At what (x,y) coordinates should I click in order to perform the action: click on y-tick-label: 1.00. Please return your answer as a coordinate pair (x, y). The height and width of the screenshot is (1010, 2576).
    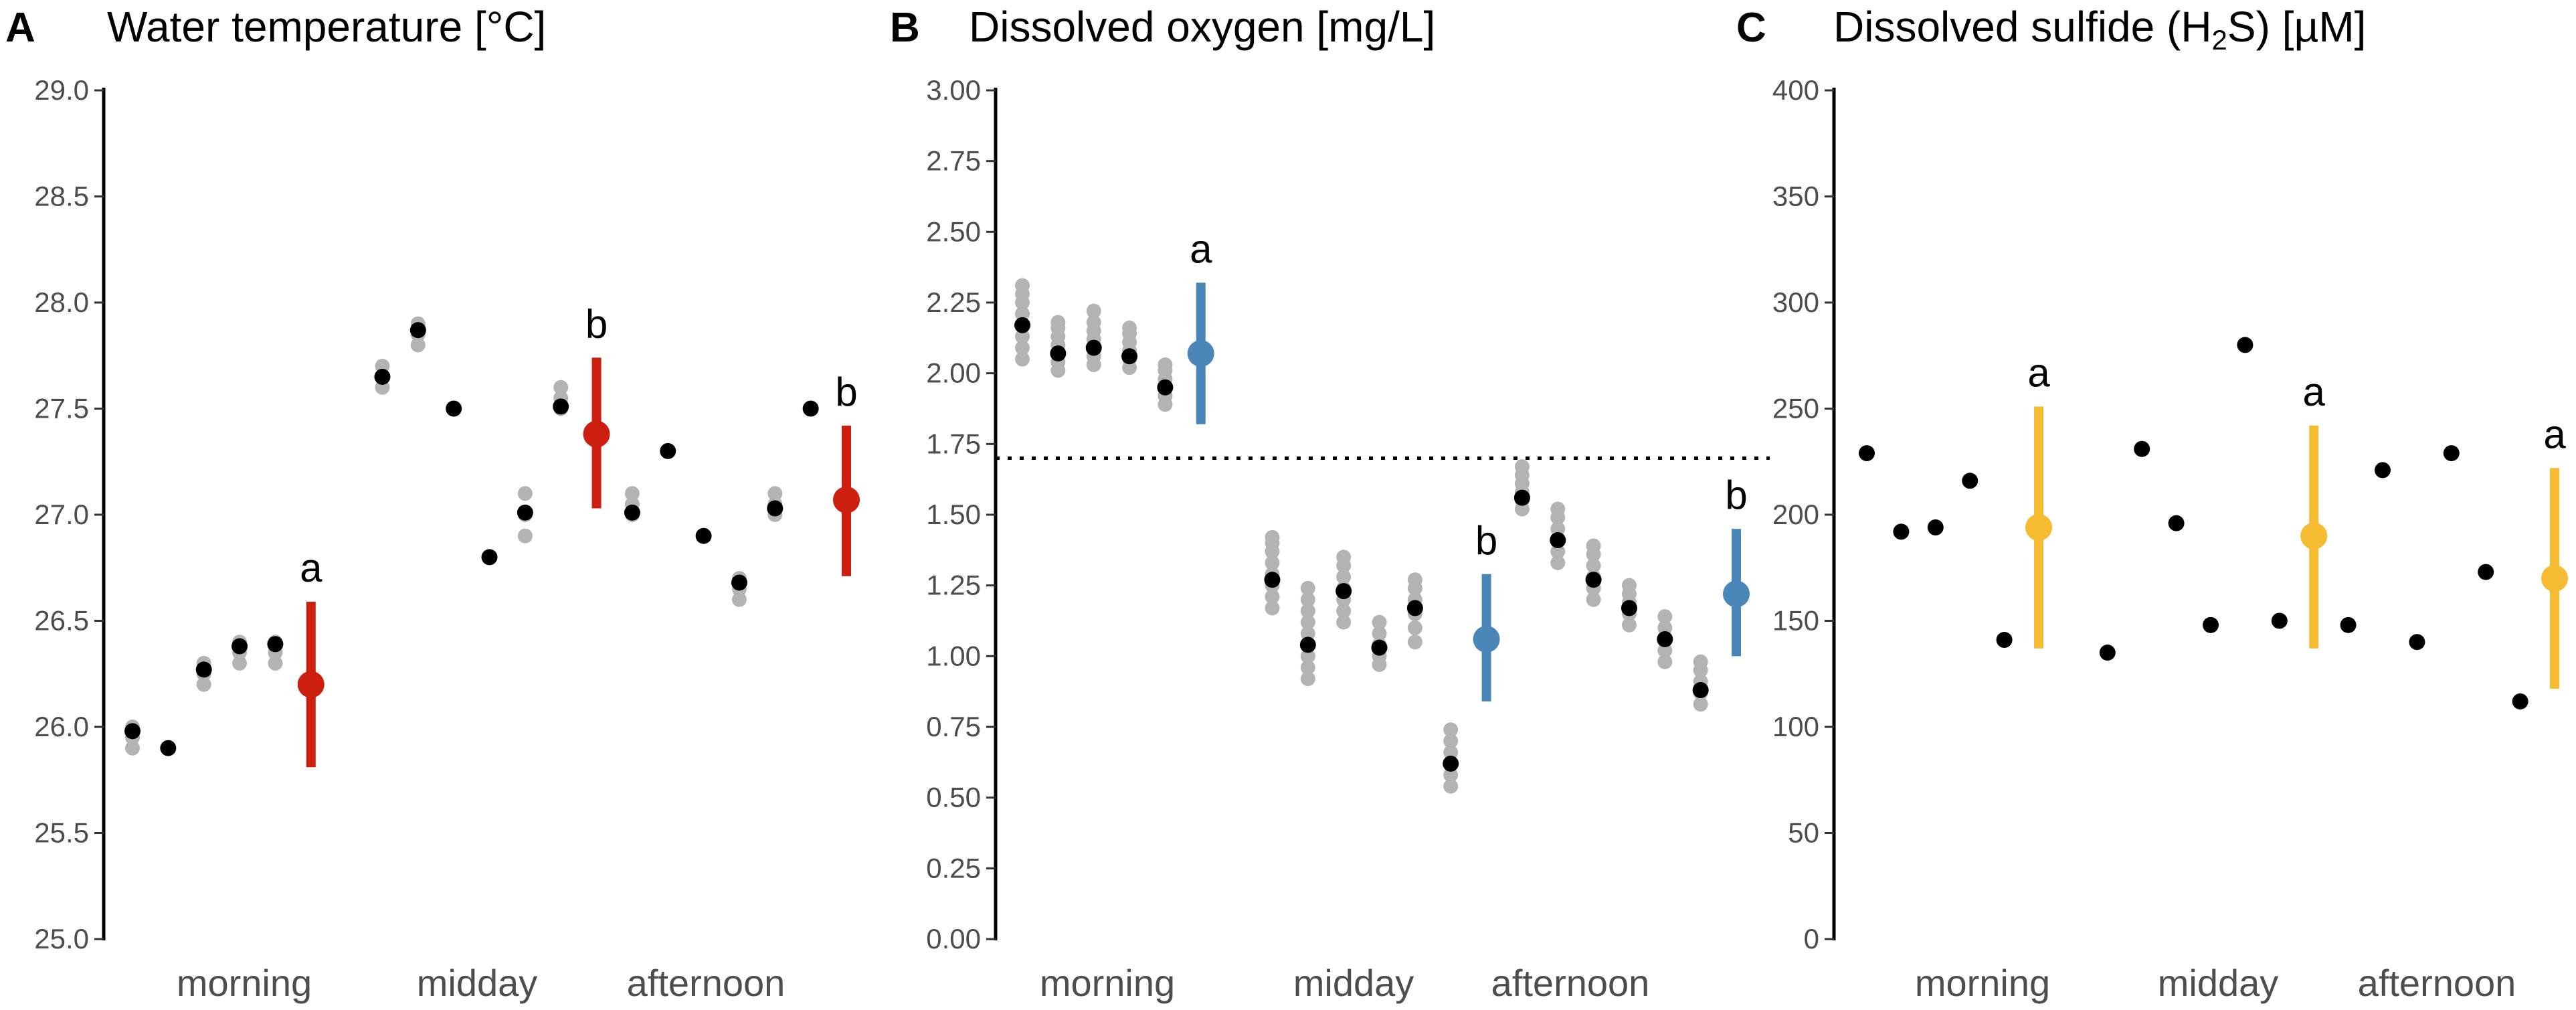
    Looking at the image, I should click on (953, 655).